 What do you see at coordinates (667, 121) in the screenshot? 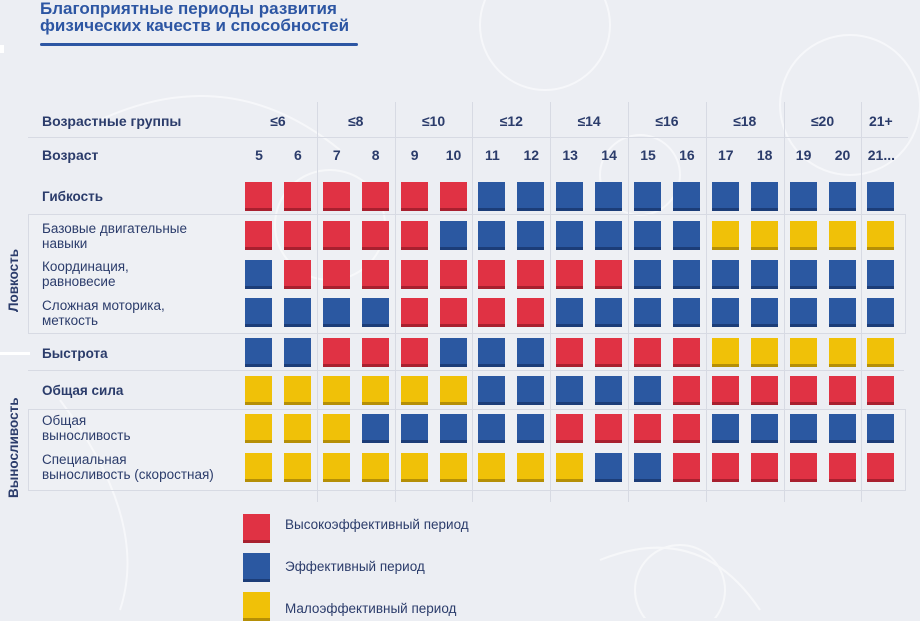
I see `age-group-header: ≤16` at bounding box center [667, 121].